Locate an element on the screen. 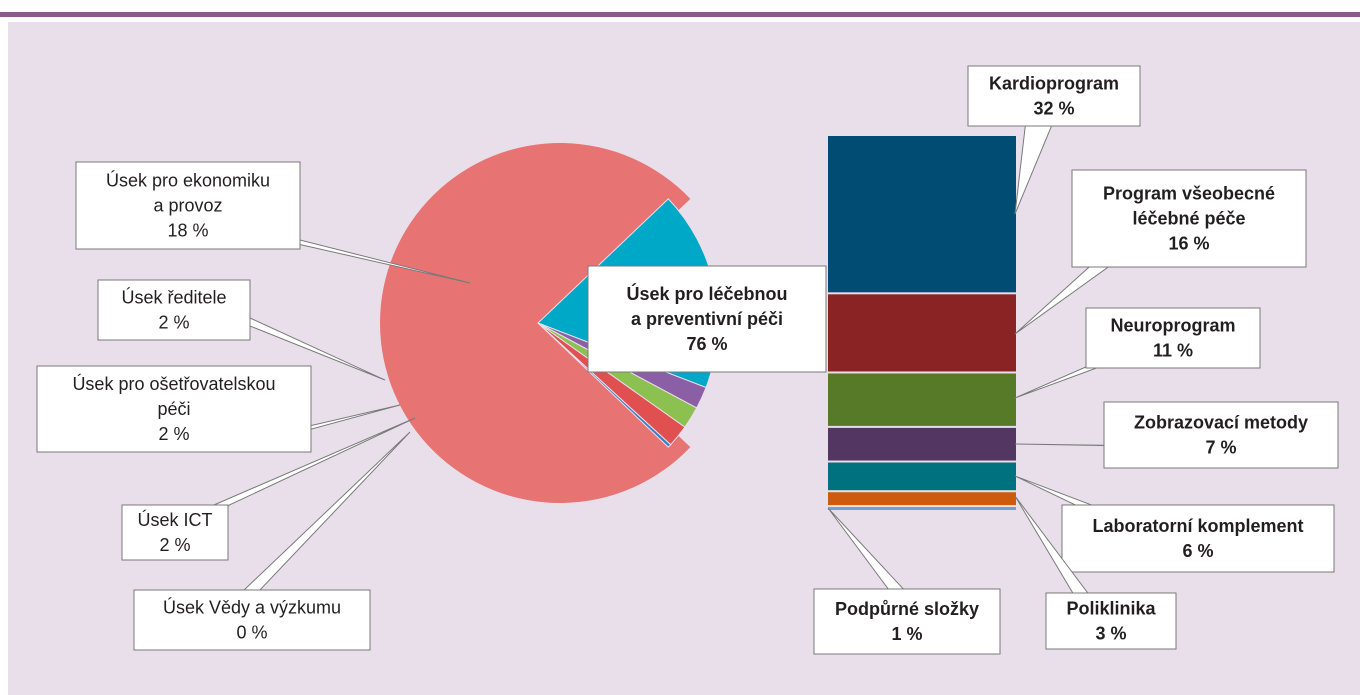 The height and width of the screenshot is (695, 1360). pie-slice-usek-pro-lecebnou-a-preventivni-peci is located at coordinates (535, 323).